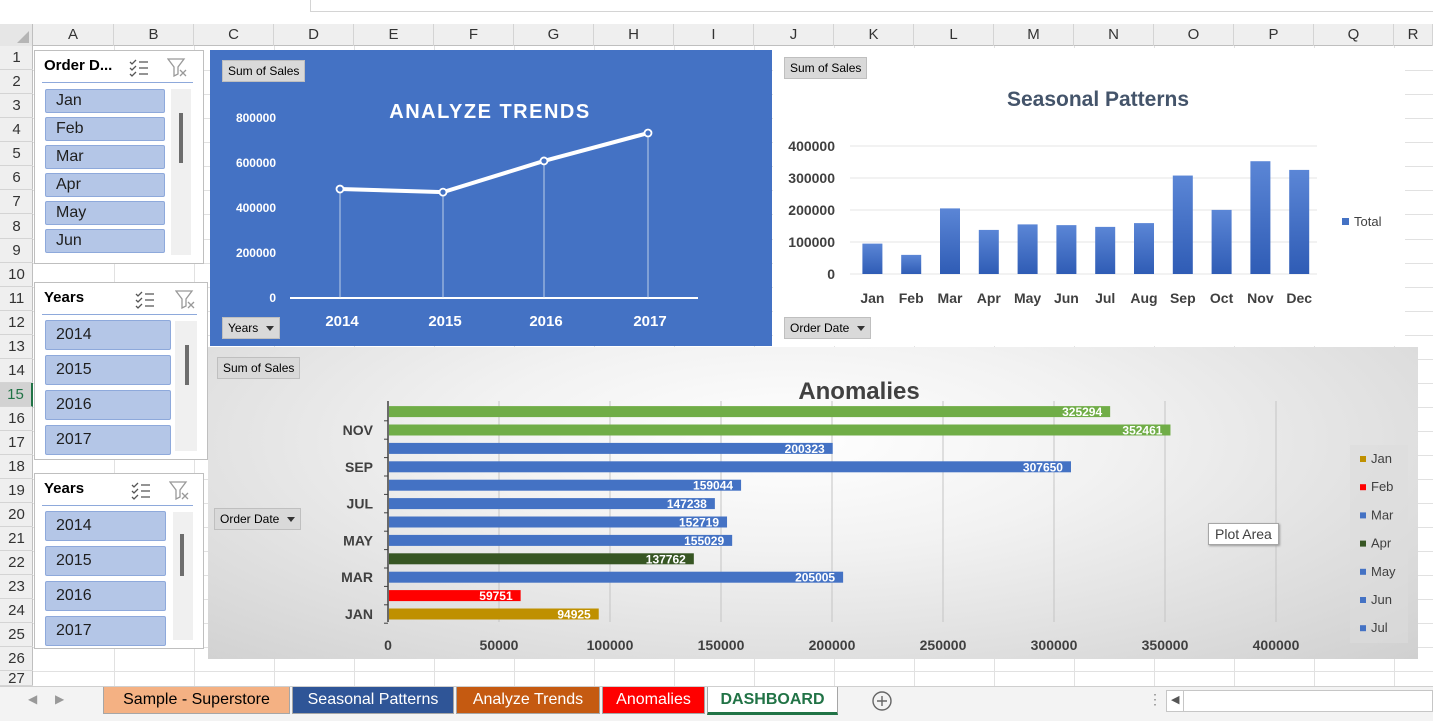  What do you see at coordinates (1354, 35) in the screenshot?
I see `column-header-q: Q` at bounding box center [1354, 35].